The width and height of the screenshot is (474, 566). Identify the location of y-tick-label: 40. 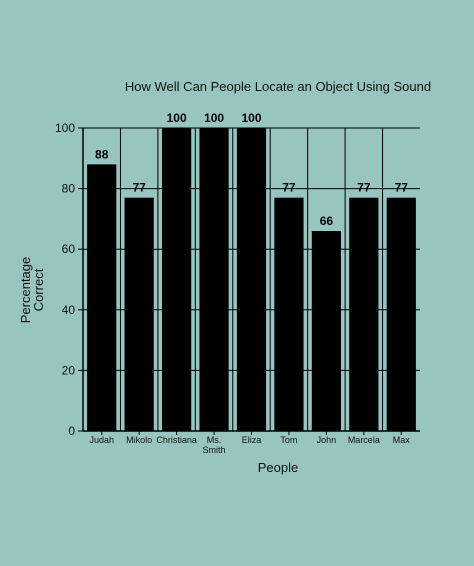
(69, 310).